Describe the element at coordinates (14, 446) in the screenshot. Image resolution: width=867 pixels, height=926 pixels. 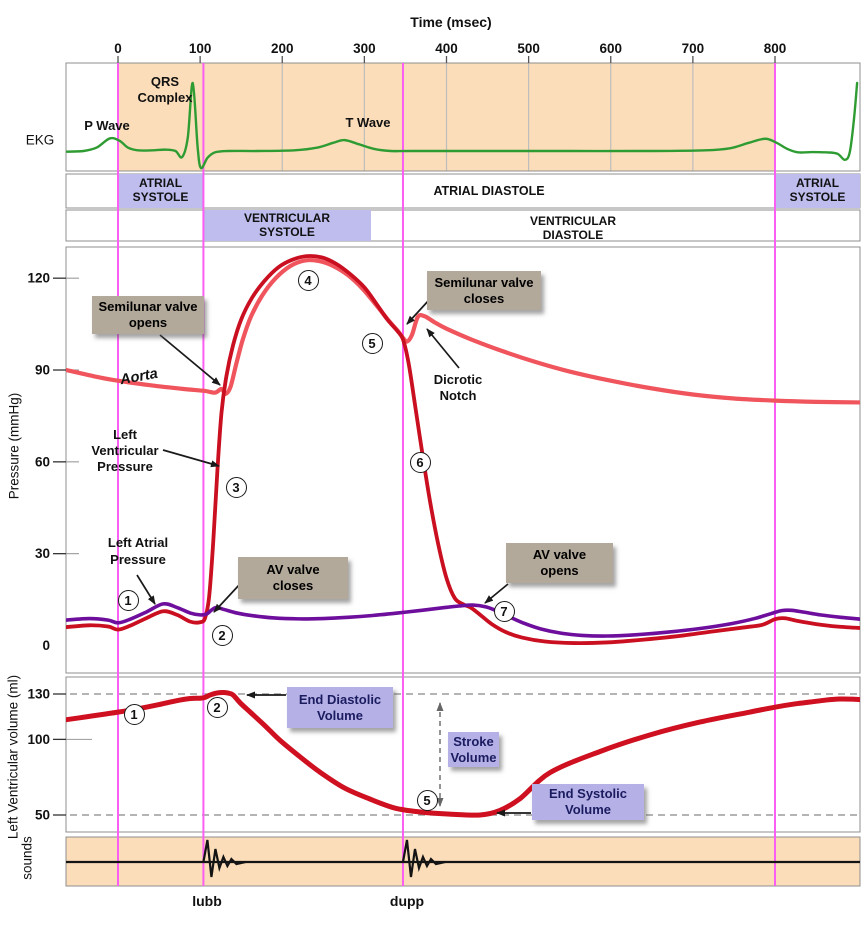
I see `pressure-axis-label: Pressure (mmHg)` at that location.